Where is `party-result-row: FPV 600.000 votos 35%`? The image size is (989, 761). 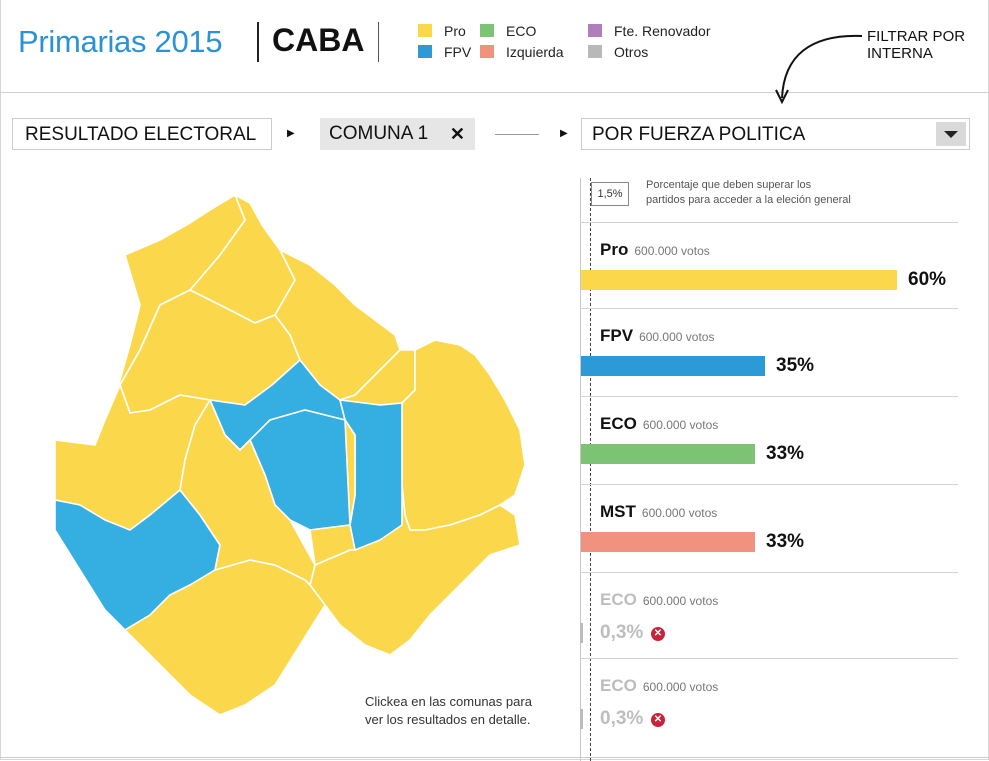
party-result-row: FPV 600.000 votos 35% is located at coordinates (769, 366).